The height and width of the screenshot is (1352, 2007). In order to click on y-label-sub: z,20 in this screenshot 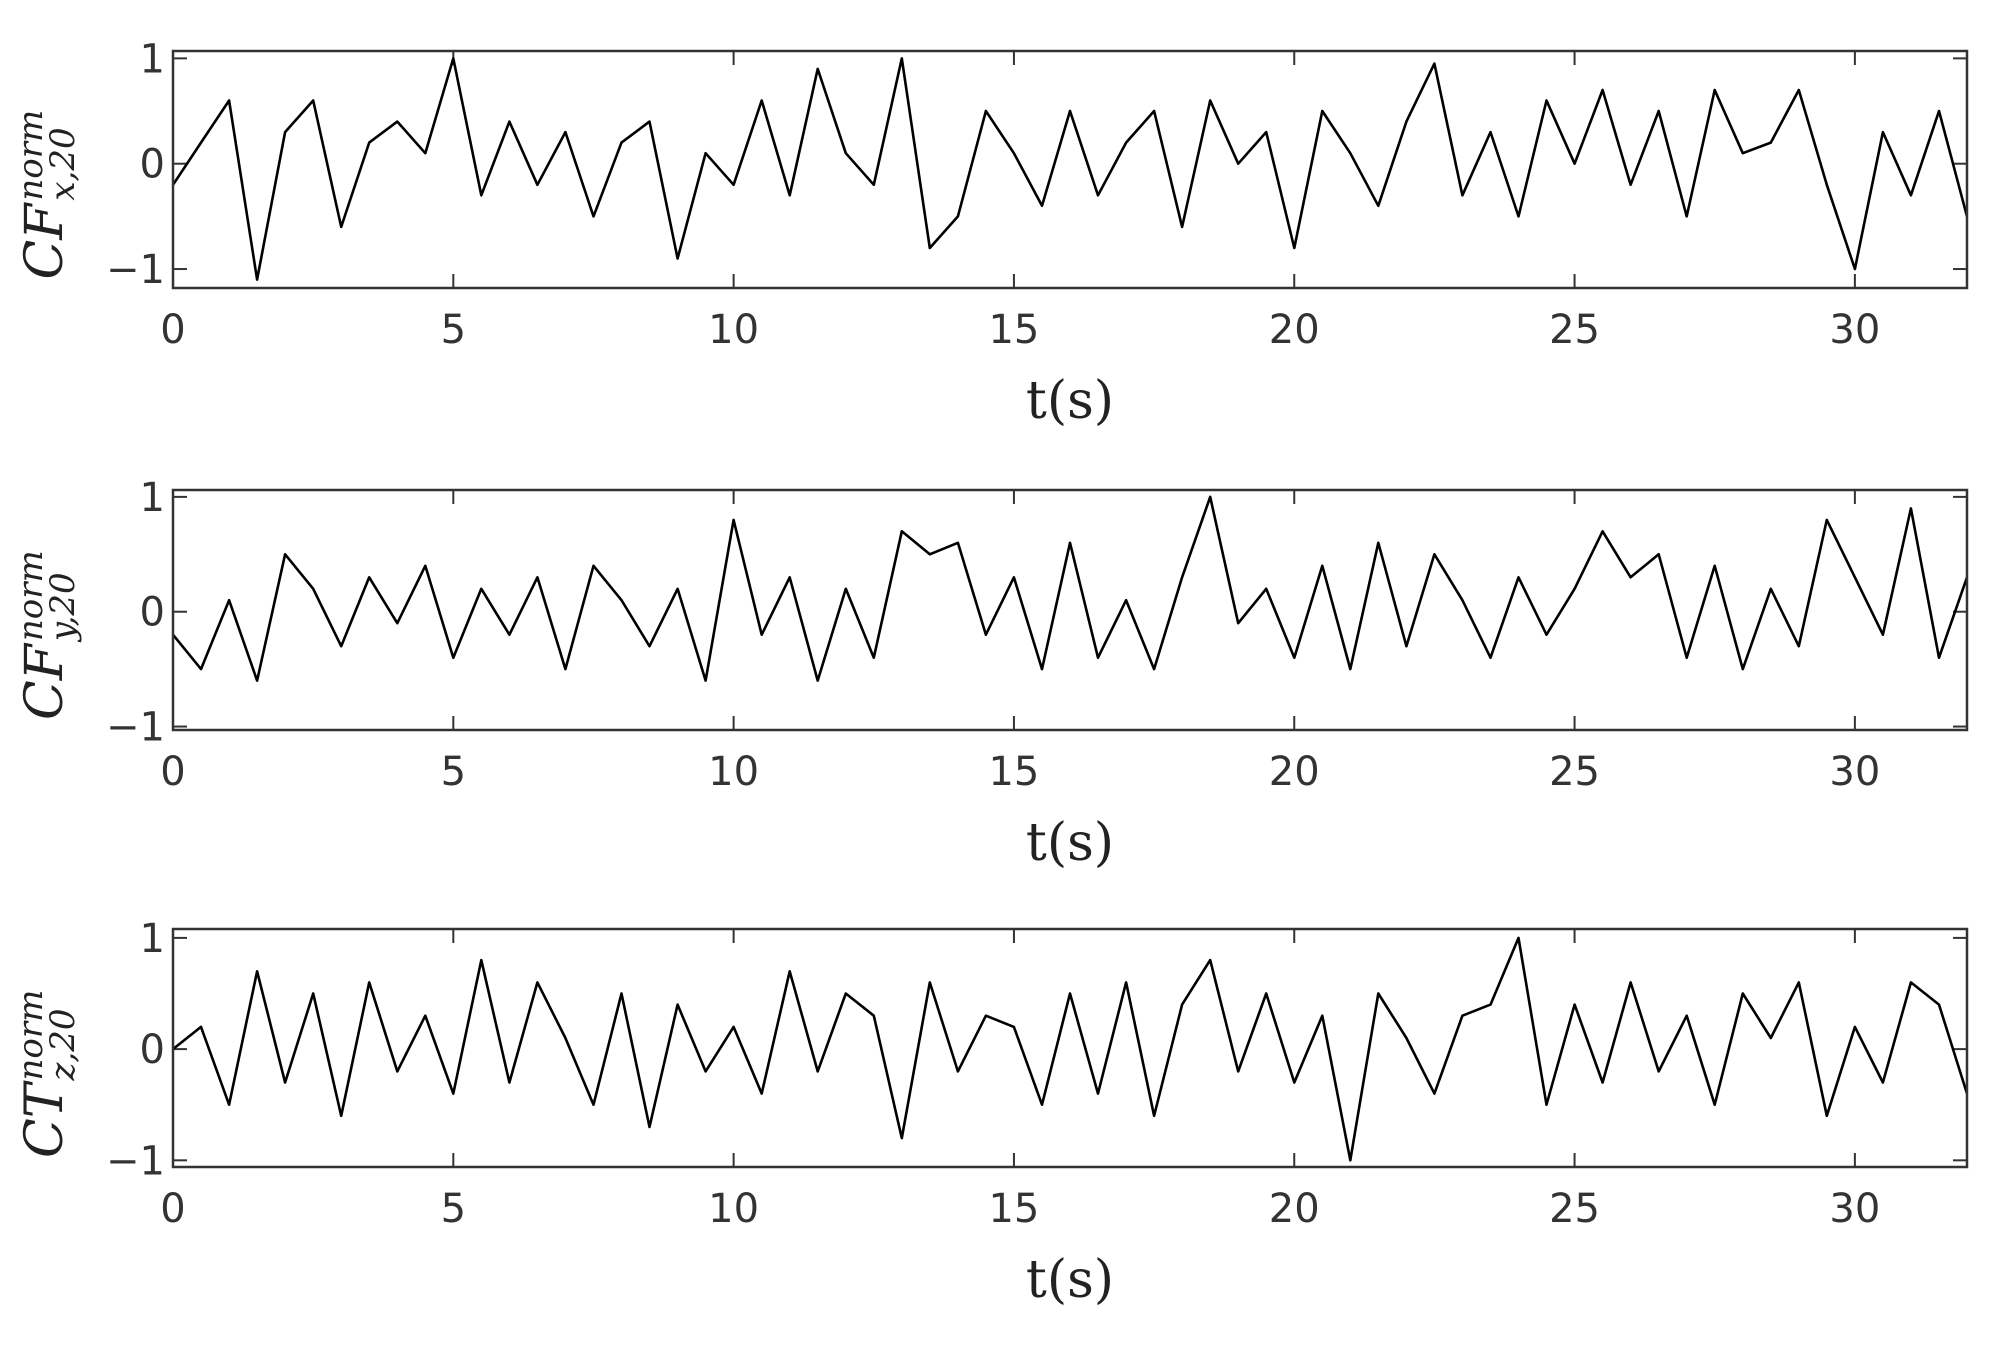, I will do `click(63, 1045)`.